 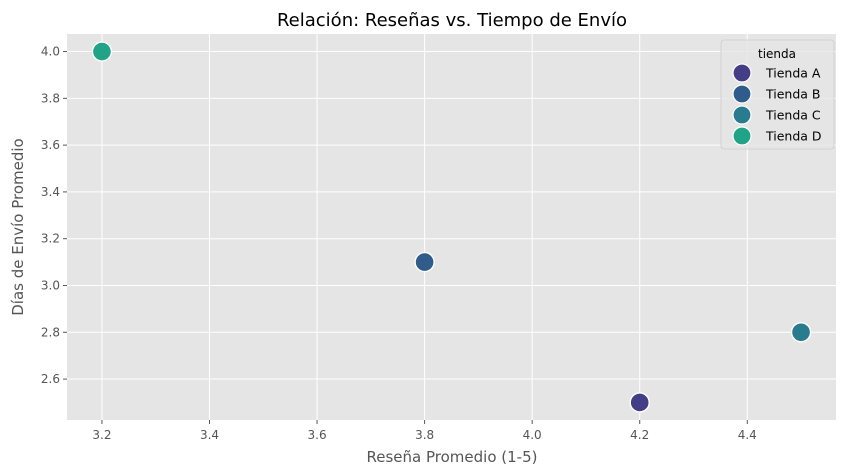 What do you see at coordinates (101, 435) in the screenshot?
I see `x-tick-label: 3.2` at bounding box center [101, 435].